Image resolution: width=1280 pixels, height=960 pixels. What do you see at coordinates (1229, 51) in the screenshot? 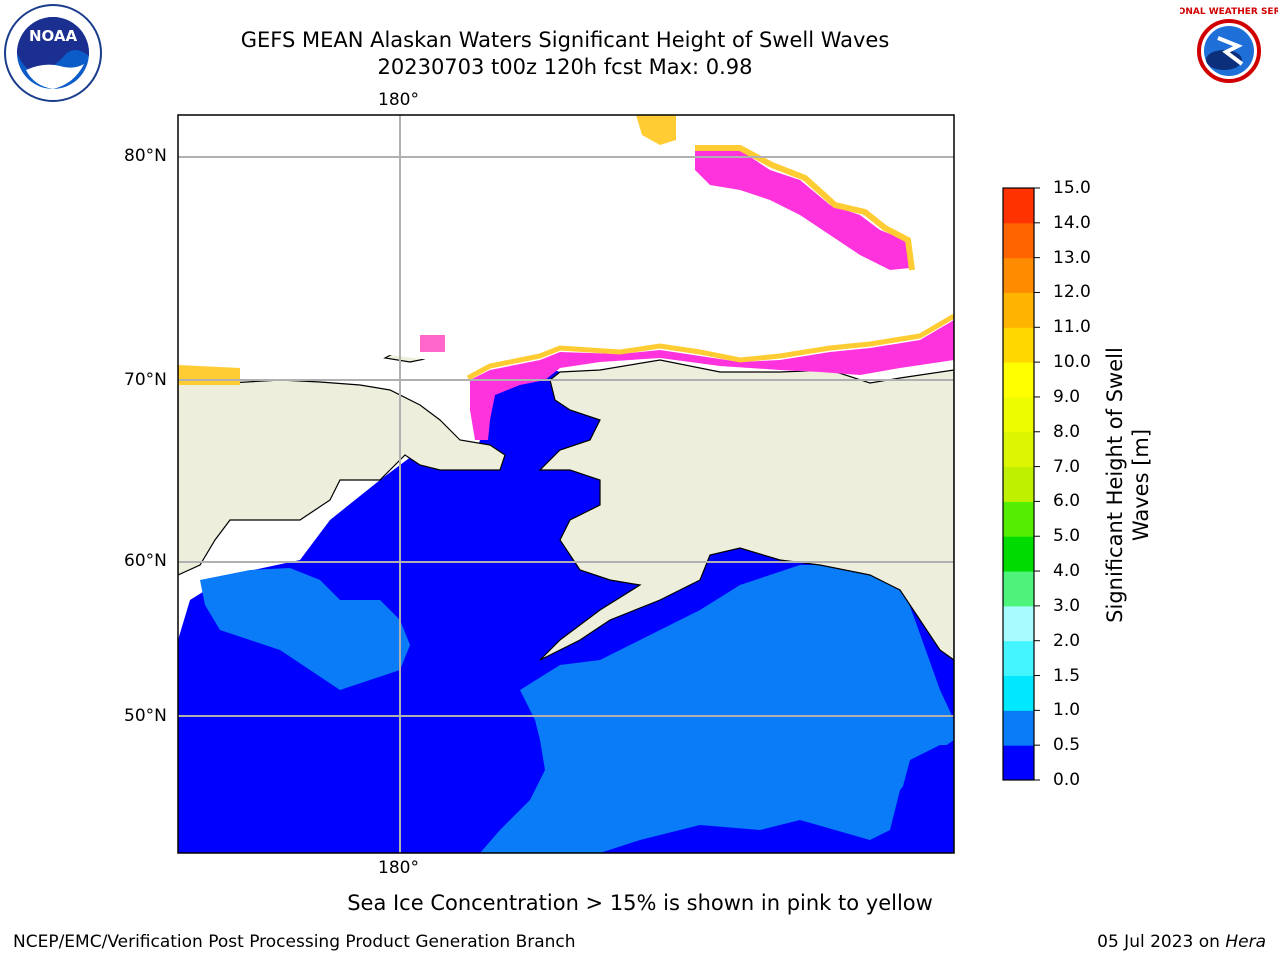
I see `nws-logo: NATIONAL WEATHER SERVICE` at bounding box center [1229, 51].